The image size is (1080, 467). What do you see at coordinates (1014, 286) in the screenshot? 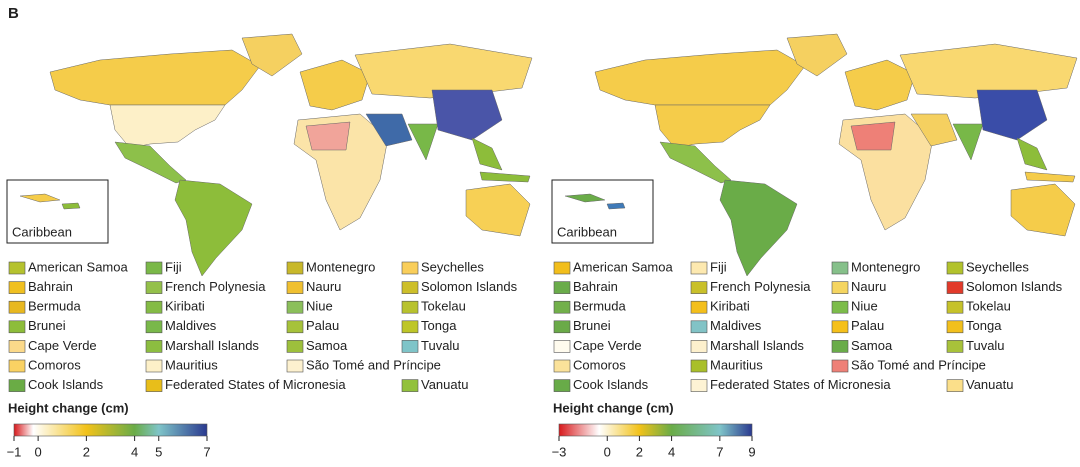
I see `legend-label: Solomon Islands` at bounding box center [1014, 286].